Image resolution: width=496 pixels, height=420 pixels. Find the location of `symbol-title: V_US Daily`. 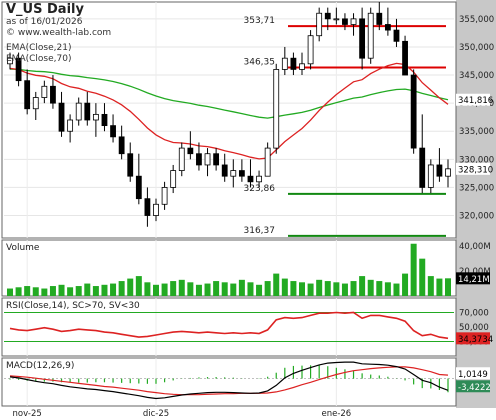

symbol-title: V_US Daily is located at coordinates (45, 9).